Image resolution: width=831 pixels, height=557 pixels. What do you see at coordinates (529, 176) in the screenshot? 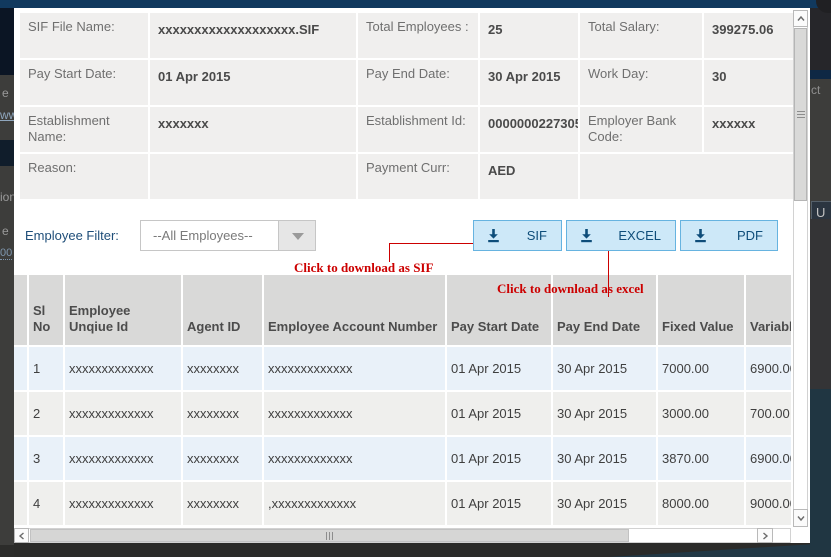
I see `payment-curr-value: AED` at bounding box center [529, 176].